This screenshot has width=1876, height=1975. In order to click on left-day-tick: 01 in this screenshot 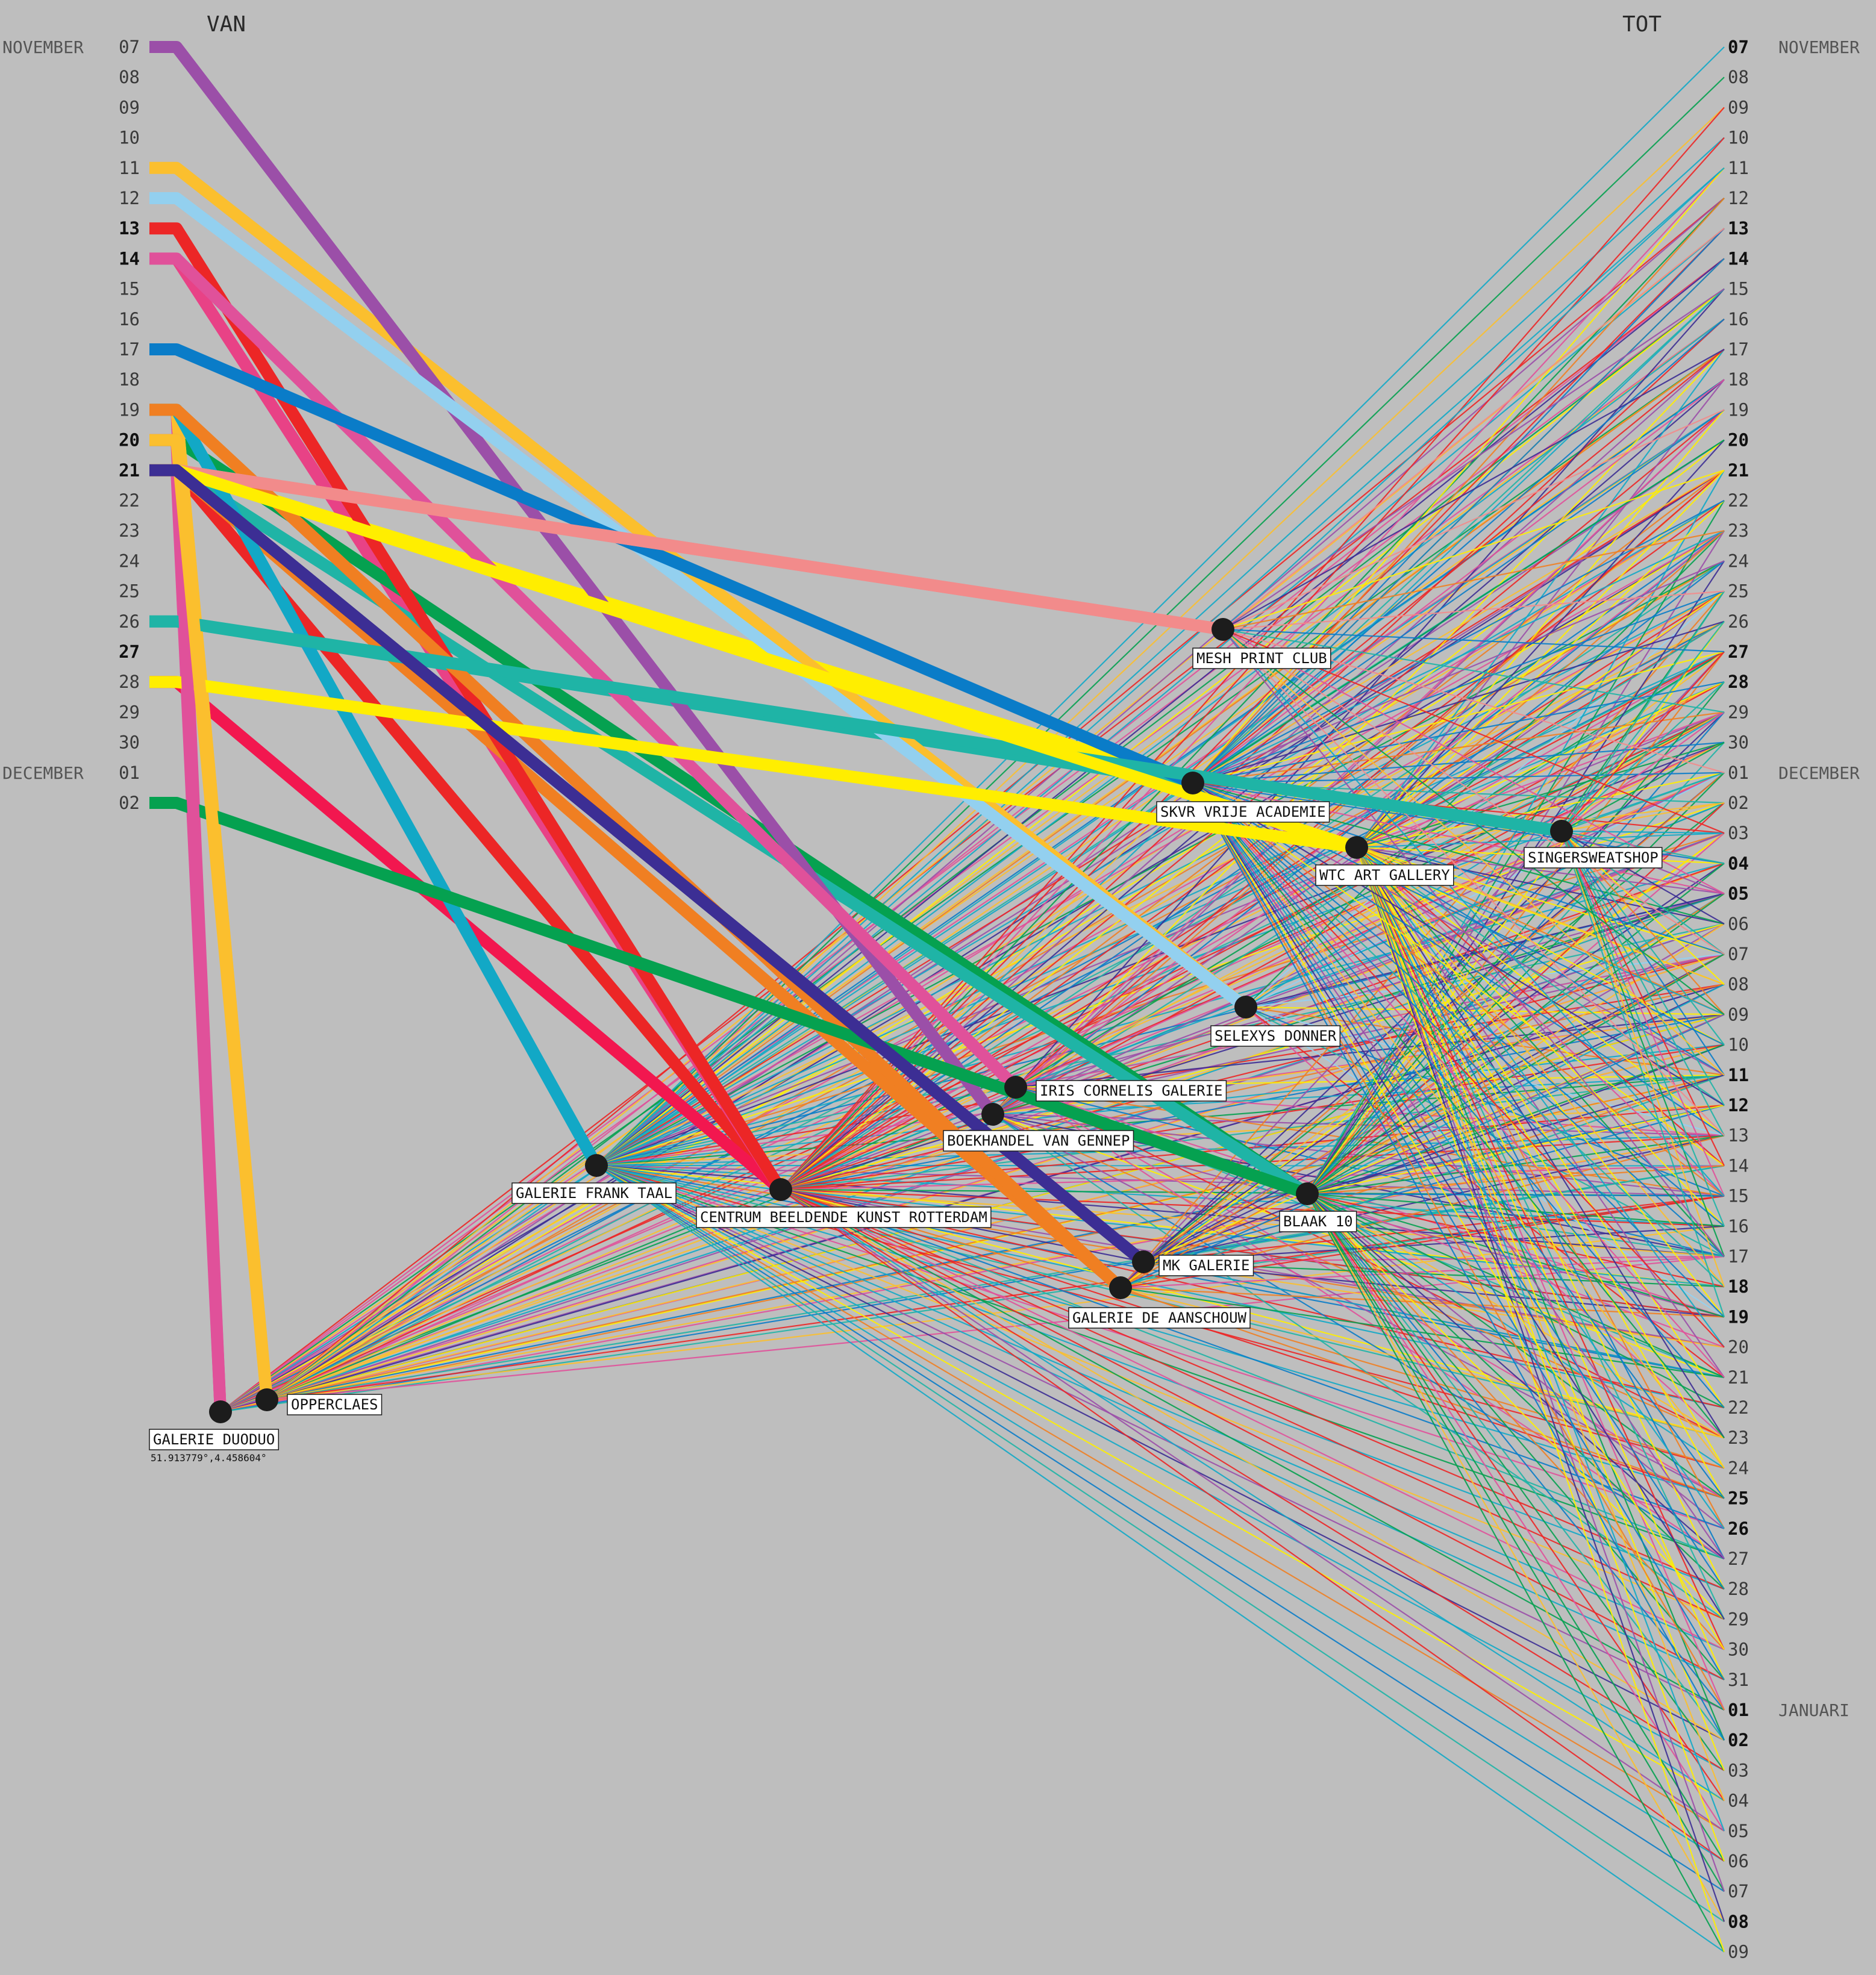, I will do `click(129, 773)`.